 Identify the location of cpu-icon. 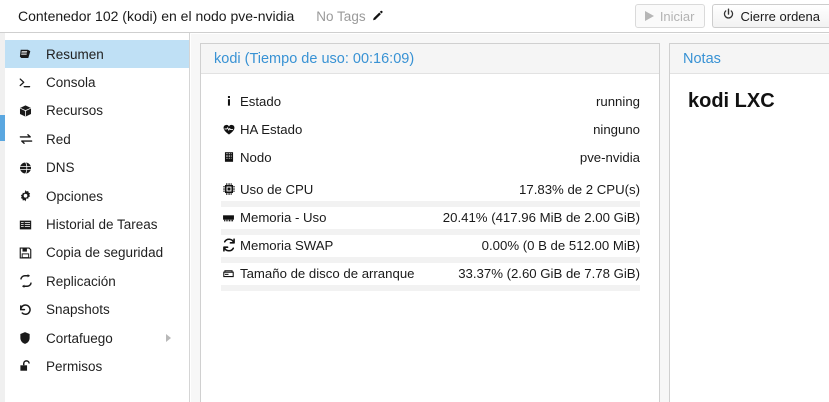
(228, 189).